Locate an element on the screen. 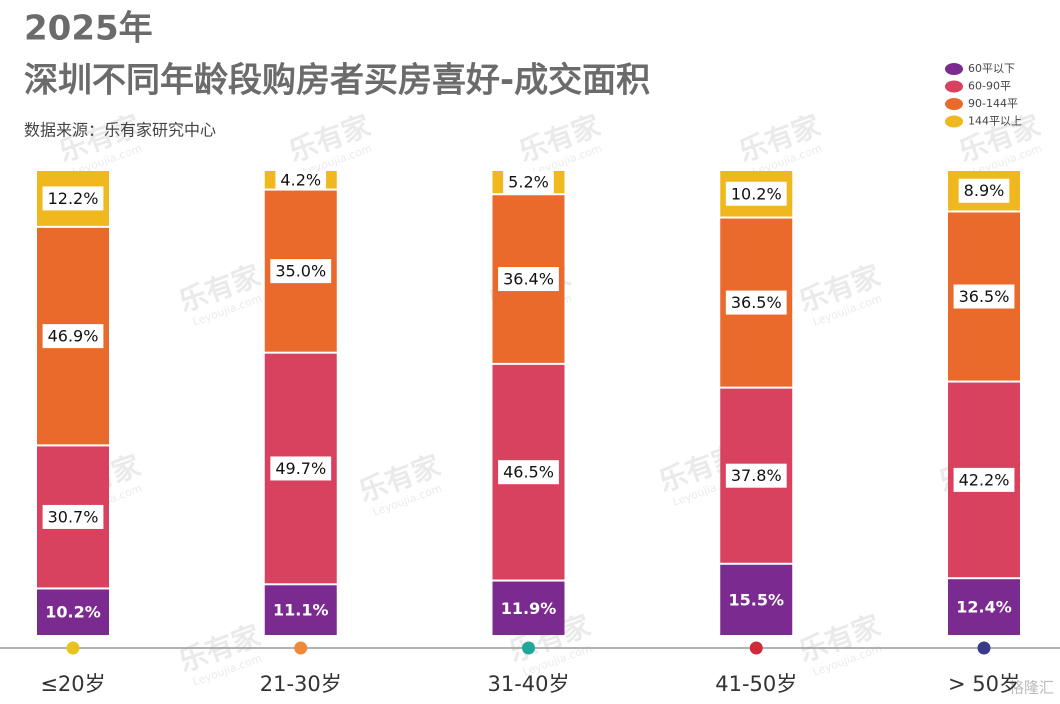 This screenshot has width=1060, height=704. value-label: 12.2% is located at coordinates (73, 198).